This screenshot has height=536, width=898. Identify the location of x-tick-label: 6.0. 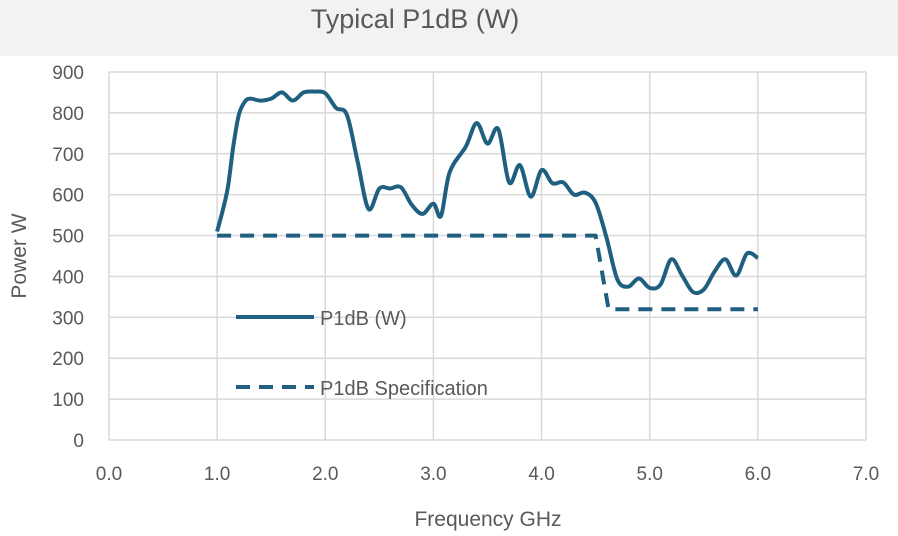
(758, 474).